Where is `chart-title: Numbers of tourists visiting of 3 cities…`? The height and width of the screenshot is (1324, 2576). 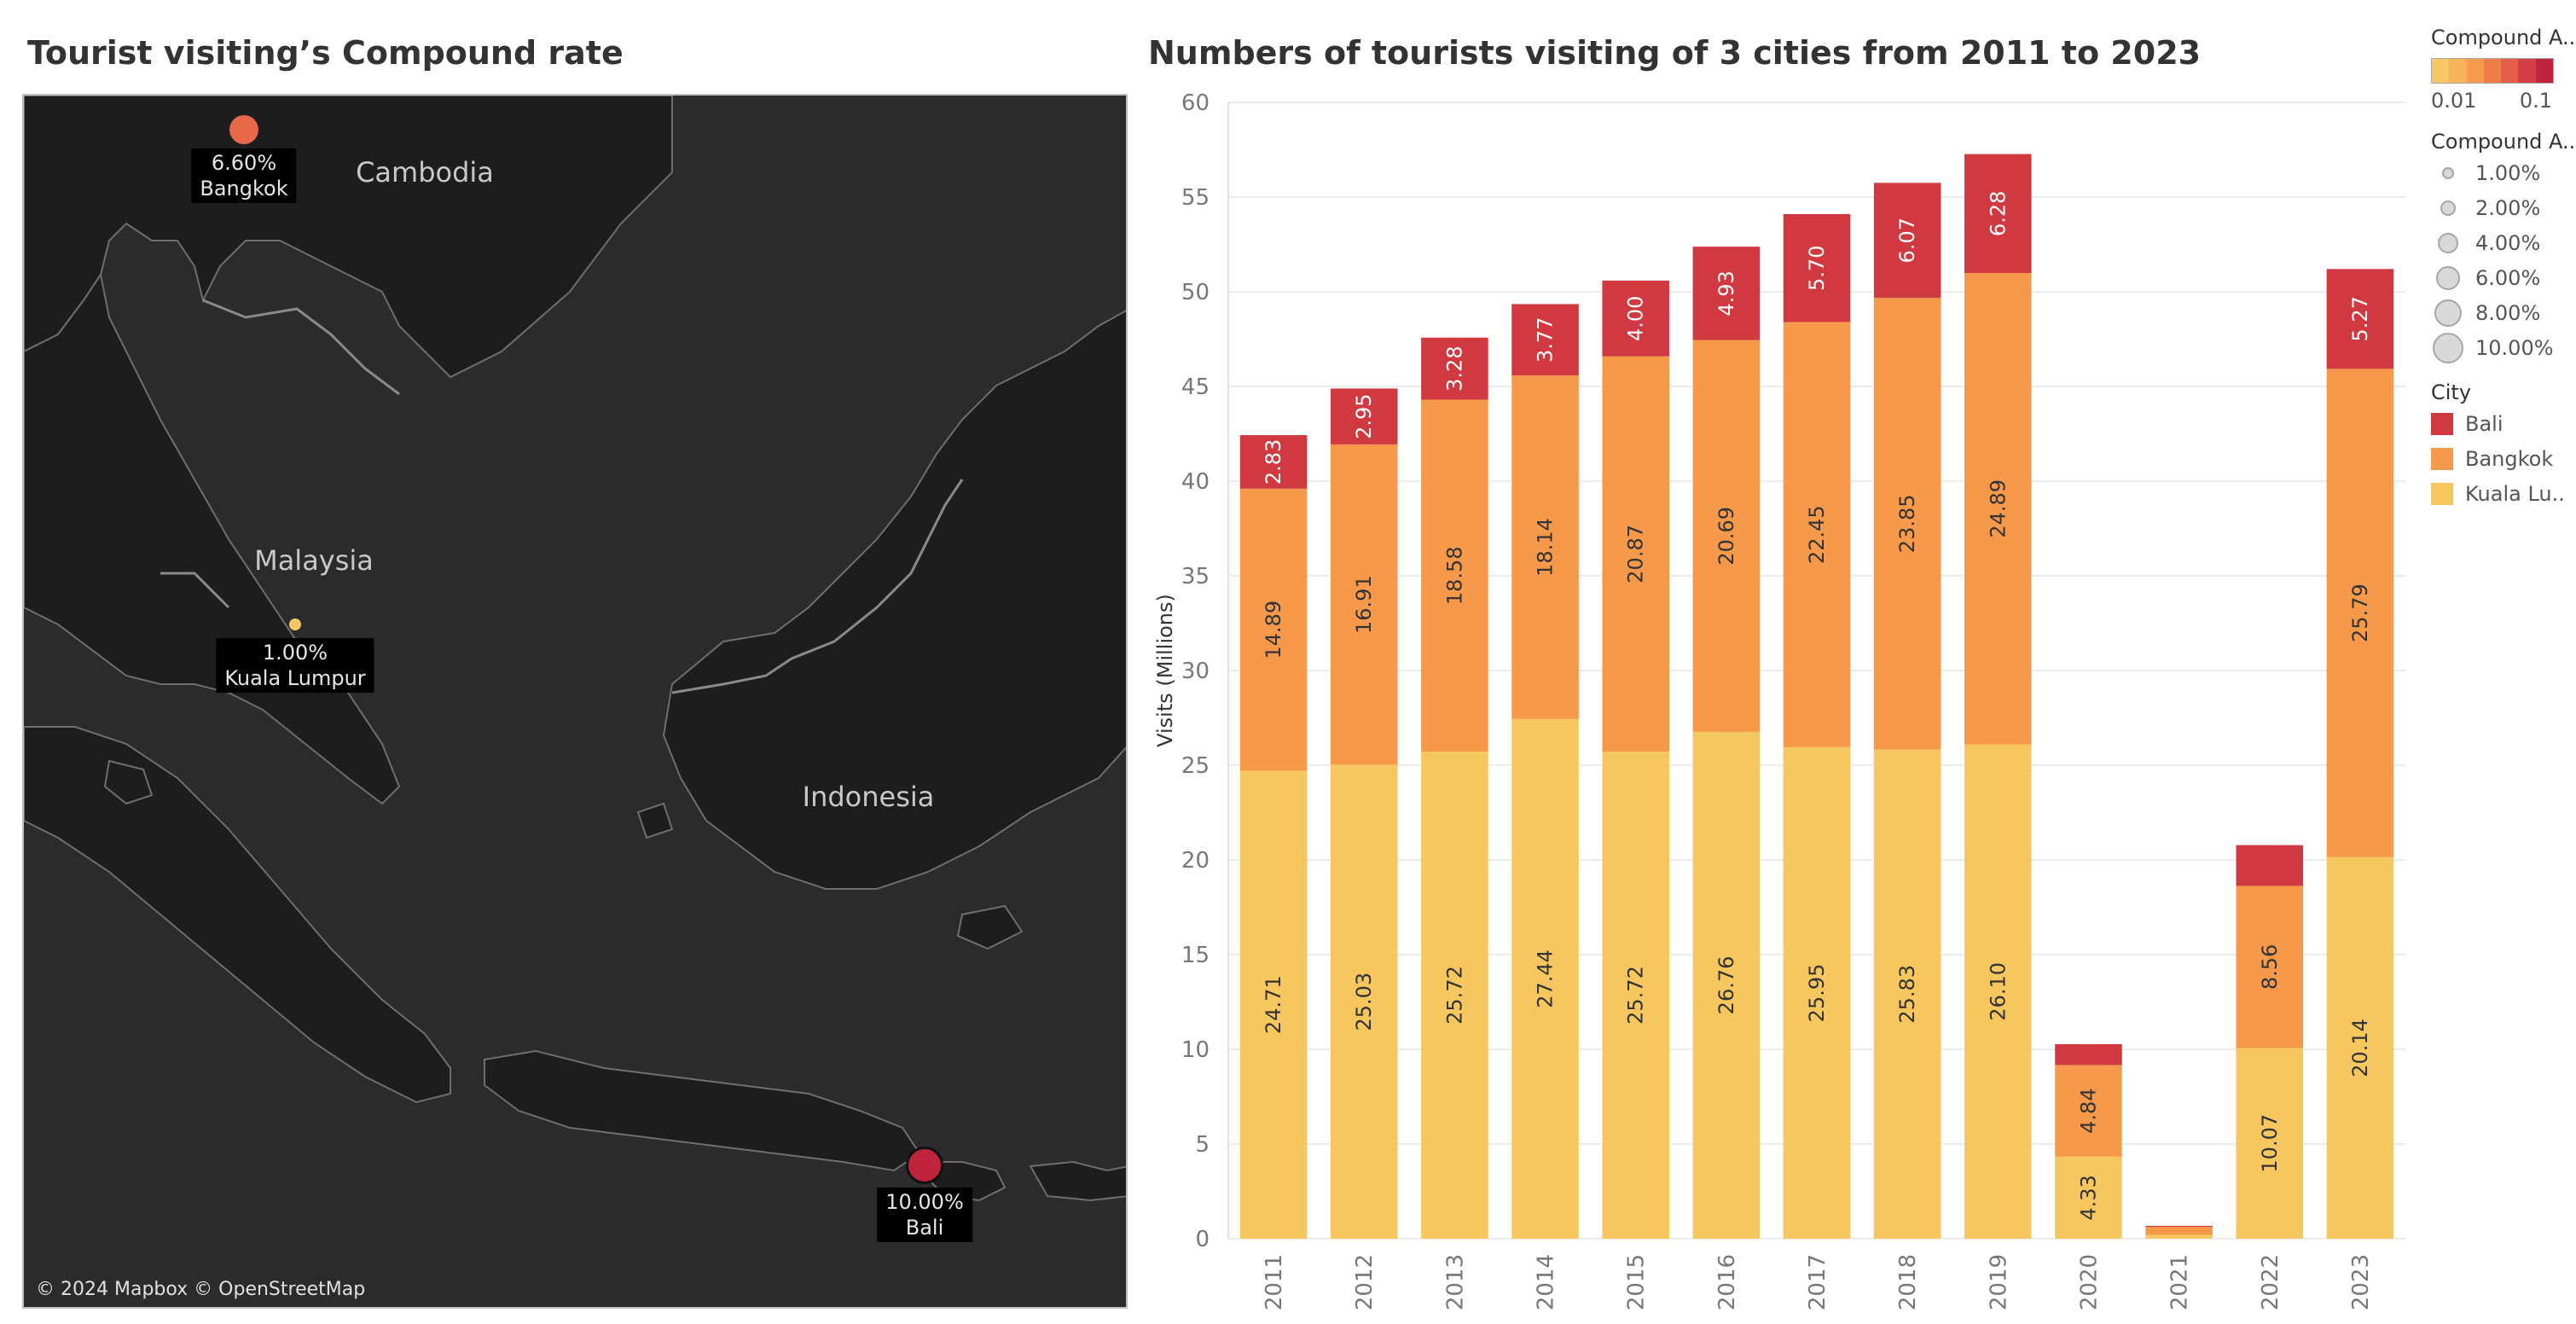
chart-title: Numbers of tourists visiting of 3 cities… is located at coordinates (1675, 53).